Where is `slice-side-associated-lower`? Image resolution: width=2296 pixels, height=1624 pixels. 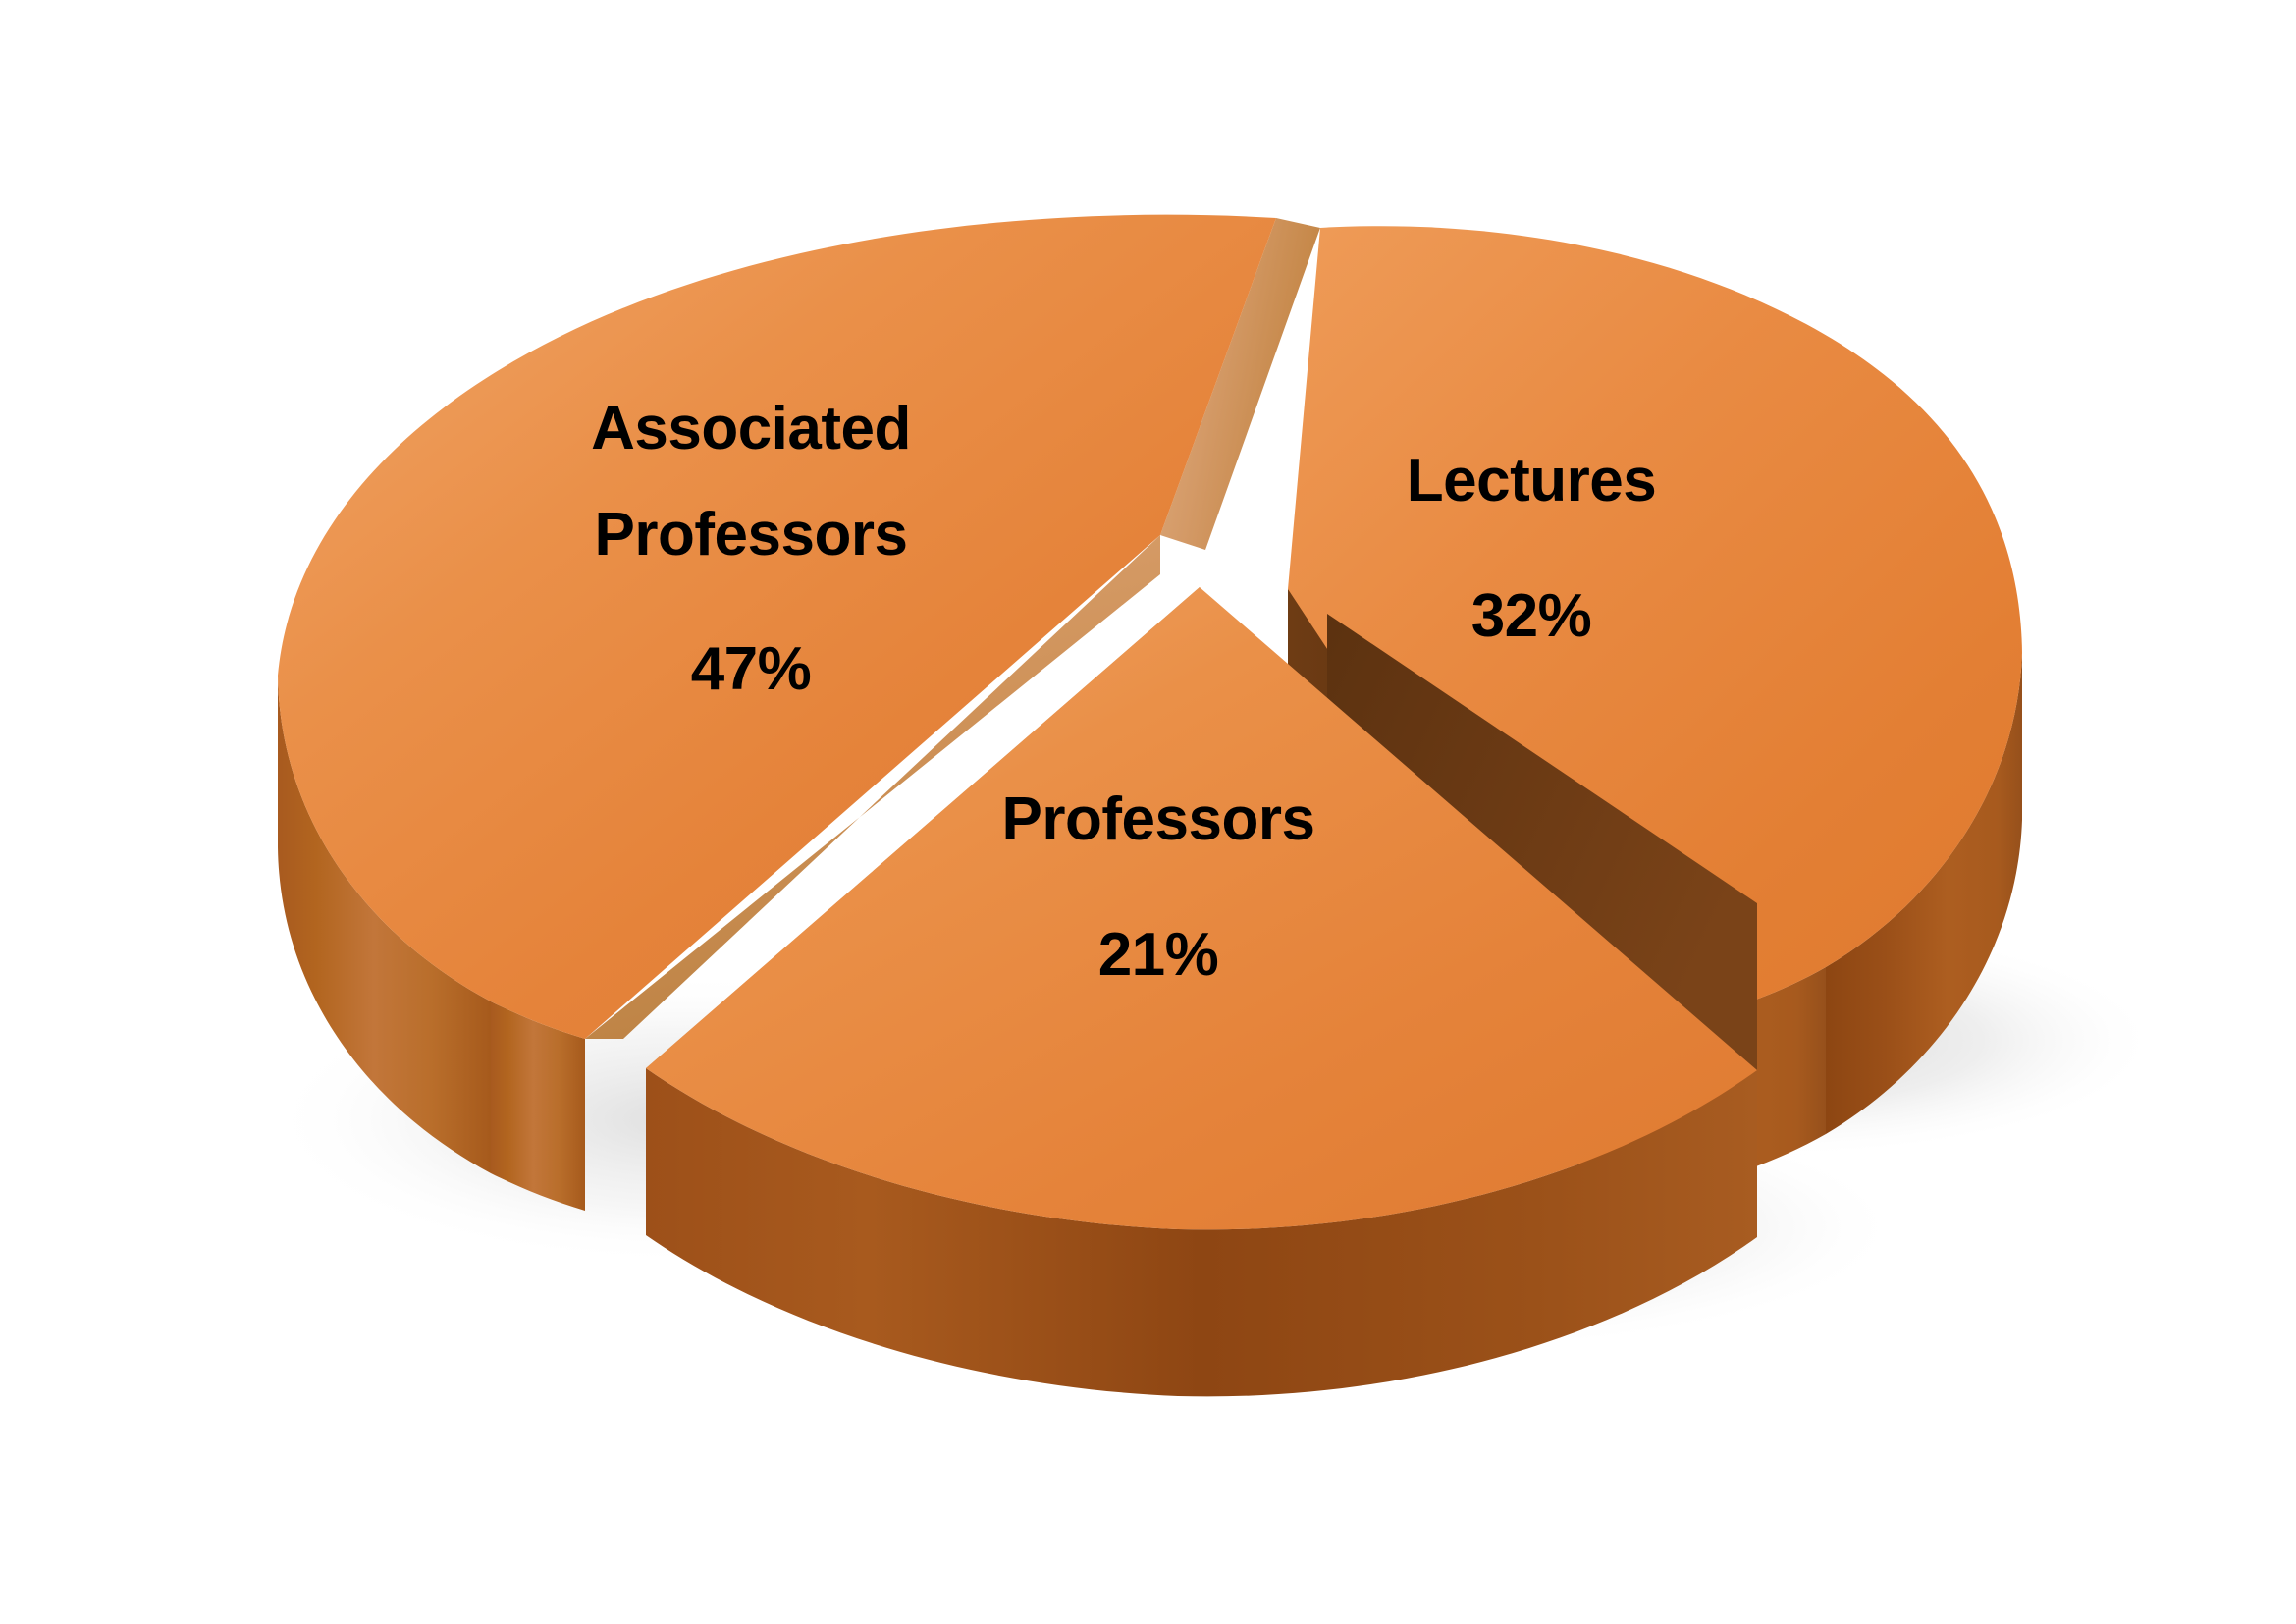
slice-side-associated-lower is located at coordinates (538, 1106).